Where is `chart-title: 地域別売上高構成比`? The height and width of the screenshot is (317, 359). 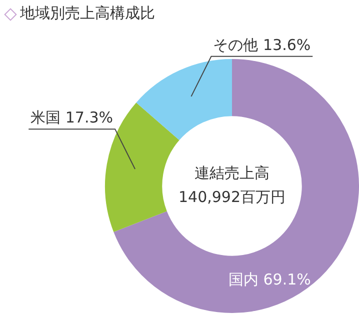 chart-title: 地域別売上高構成比 is located at coordinates (87, 13).